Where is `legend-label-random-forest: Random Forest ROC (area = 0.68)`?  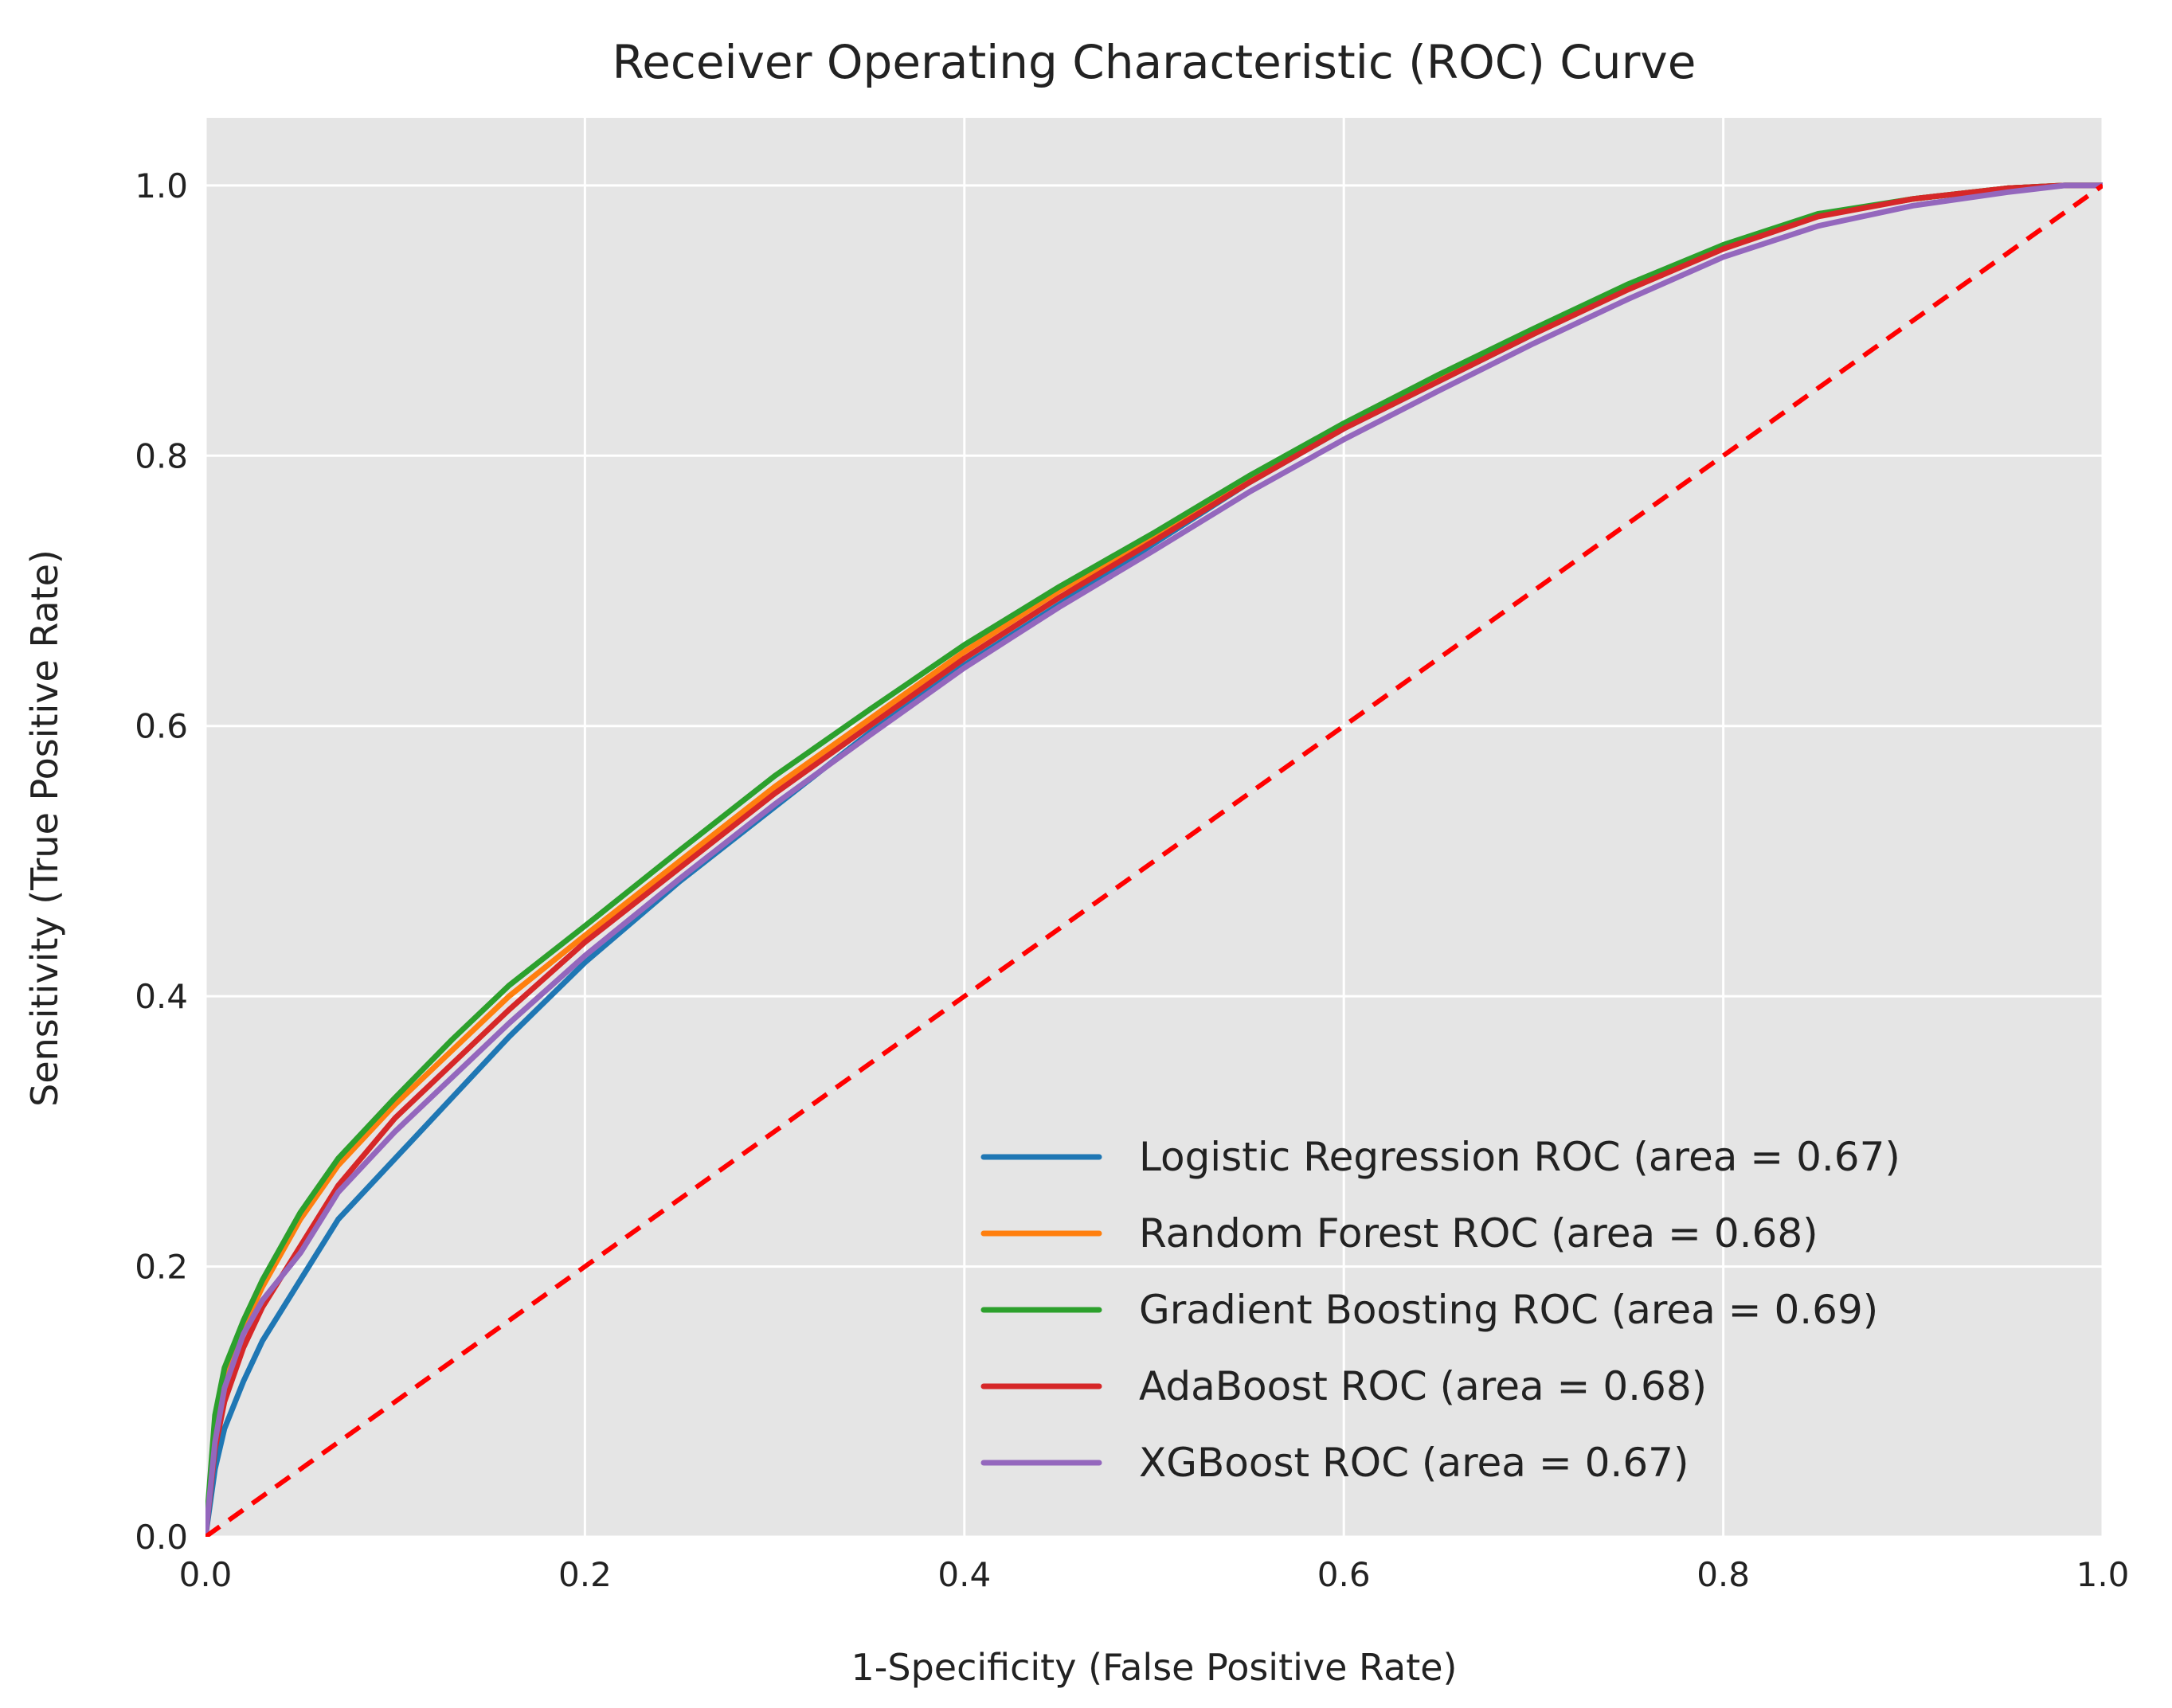 legend-label-random-forest: Random Forest ROC (area = 0.68) is located at coordinates (1479, 1233).